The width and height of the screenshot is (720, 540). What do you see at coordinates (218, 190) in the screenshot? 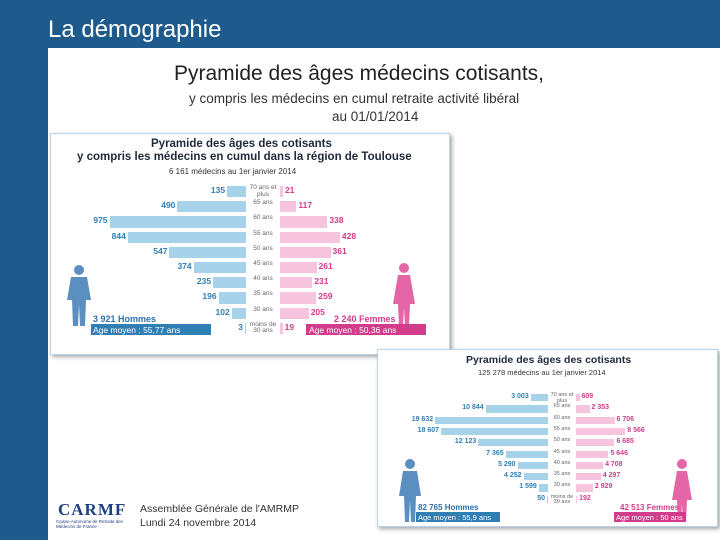
I see `value-men: 135` at bounding box center [218, 190].